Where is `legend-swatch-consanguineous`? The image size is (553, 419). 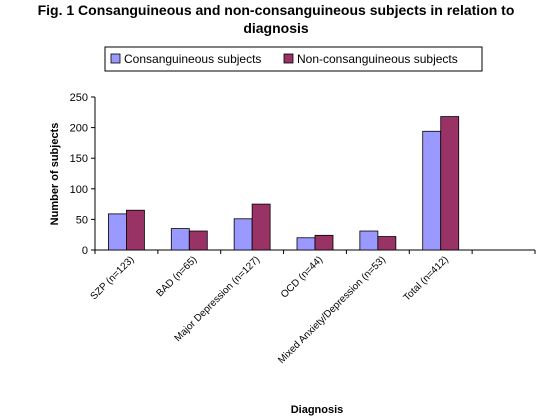 legend-swatch-consanguineous is located at coordinates (115, 58).